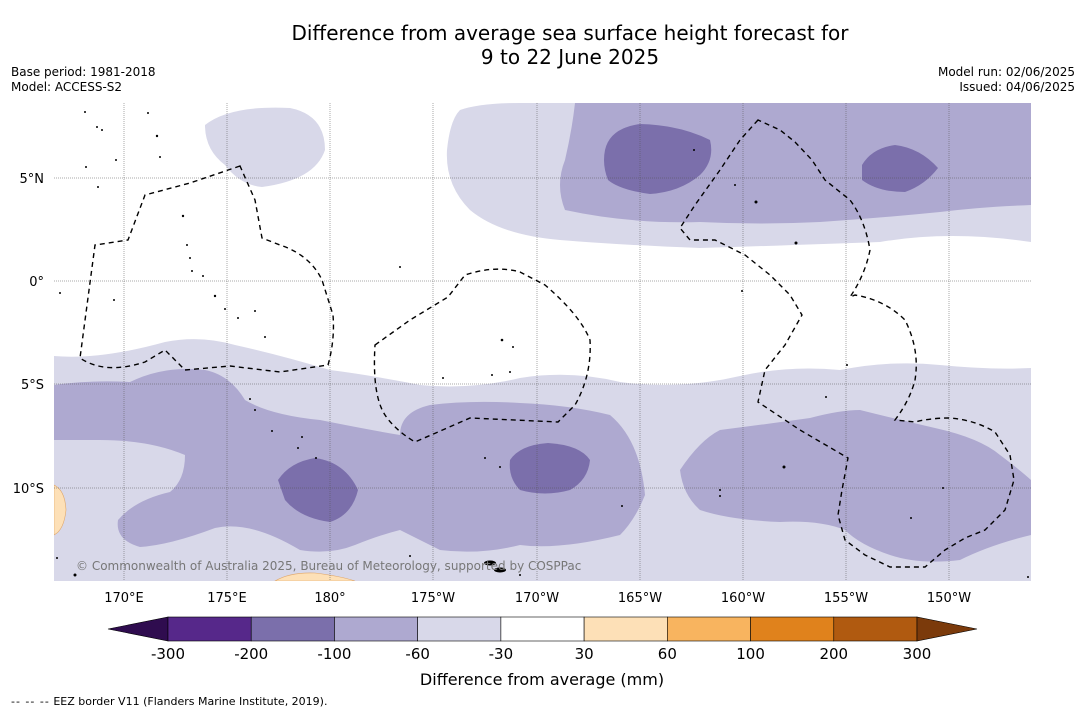 The width and height of the screenshot is (1085, 717). Describe the element at coordinates (743, 598) in the screenshot. I see `lon-label: 160°W` at that location.